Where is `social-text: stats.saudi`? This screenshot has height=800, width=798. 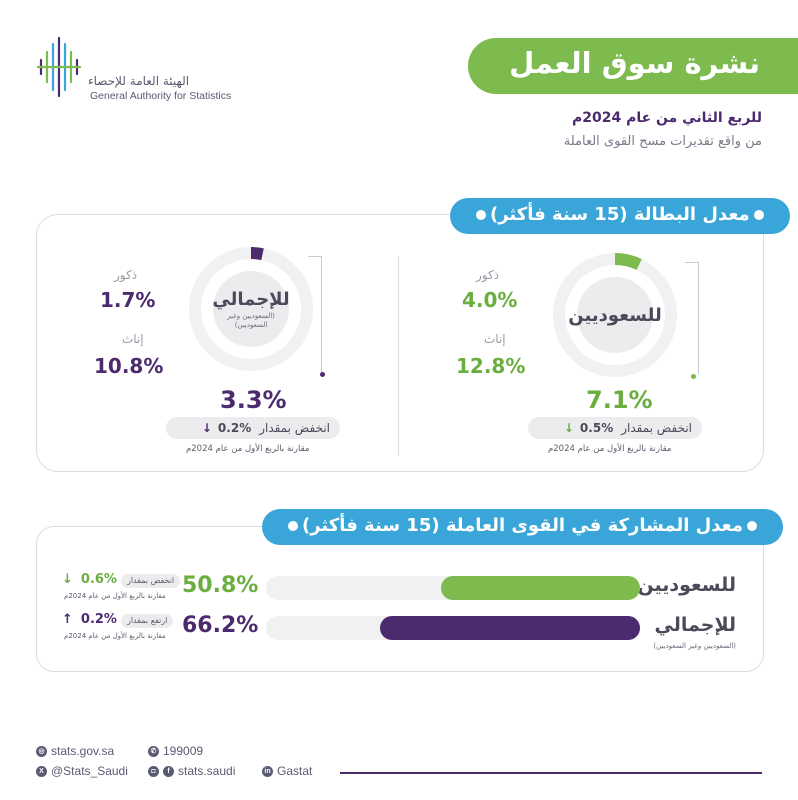 social-text: stats.saudi is located at coordinates (207, 771).